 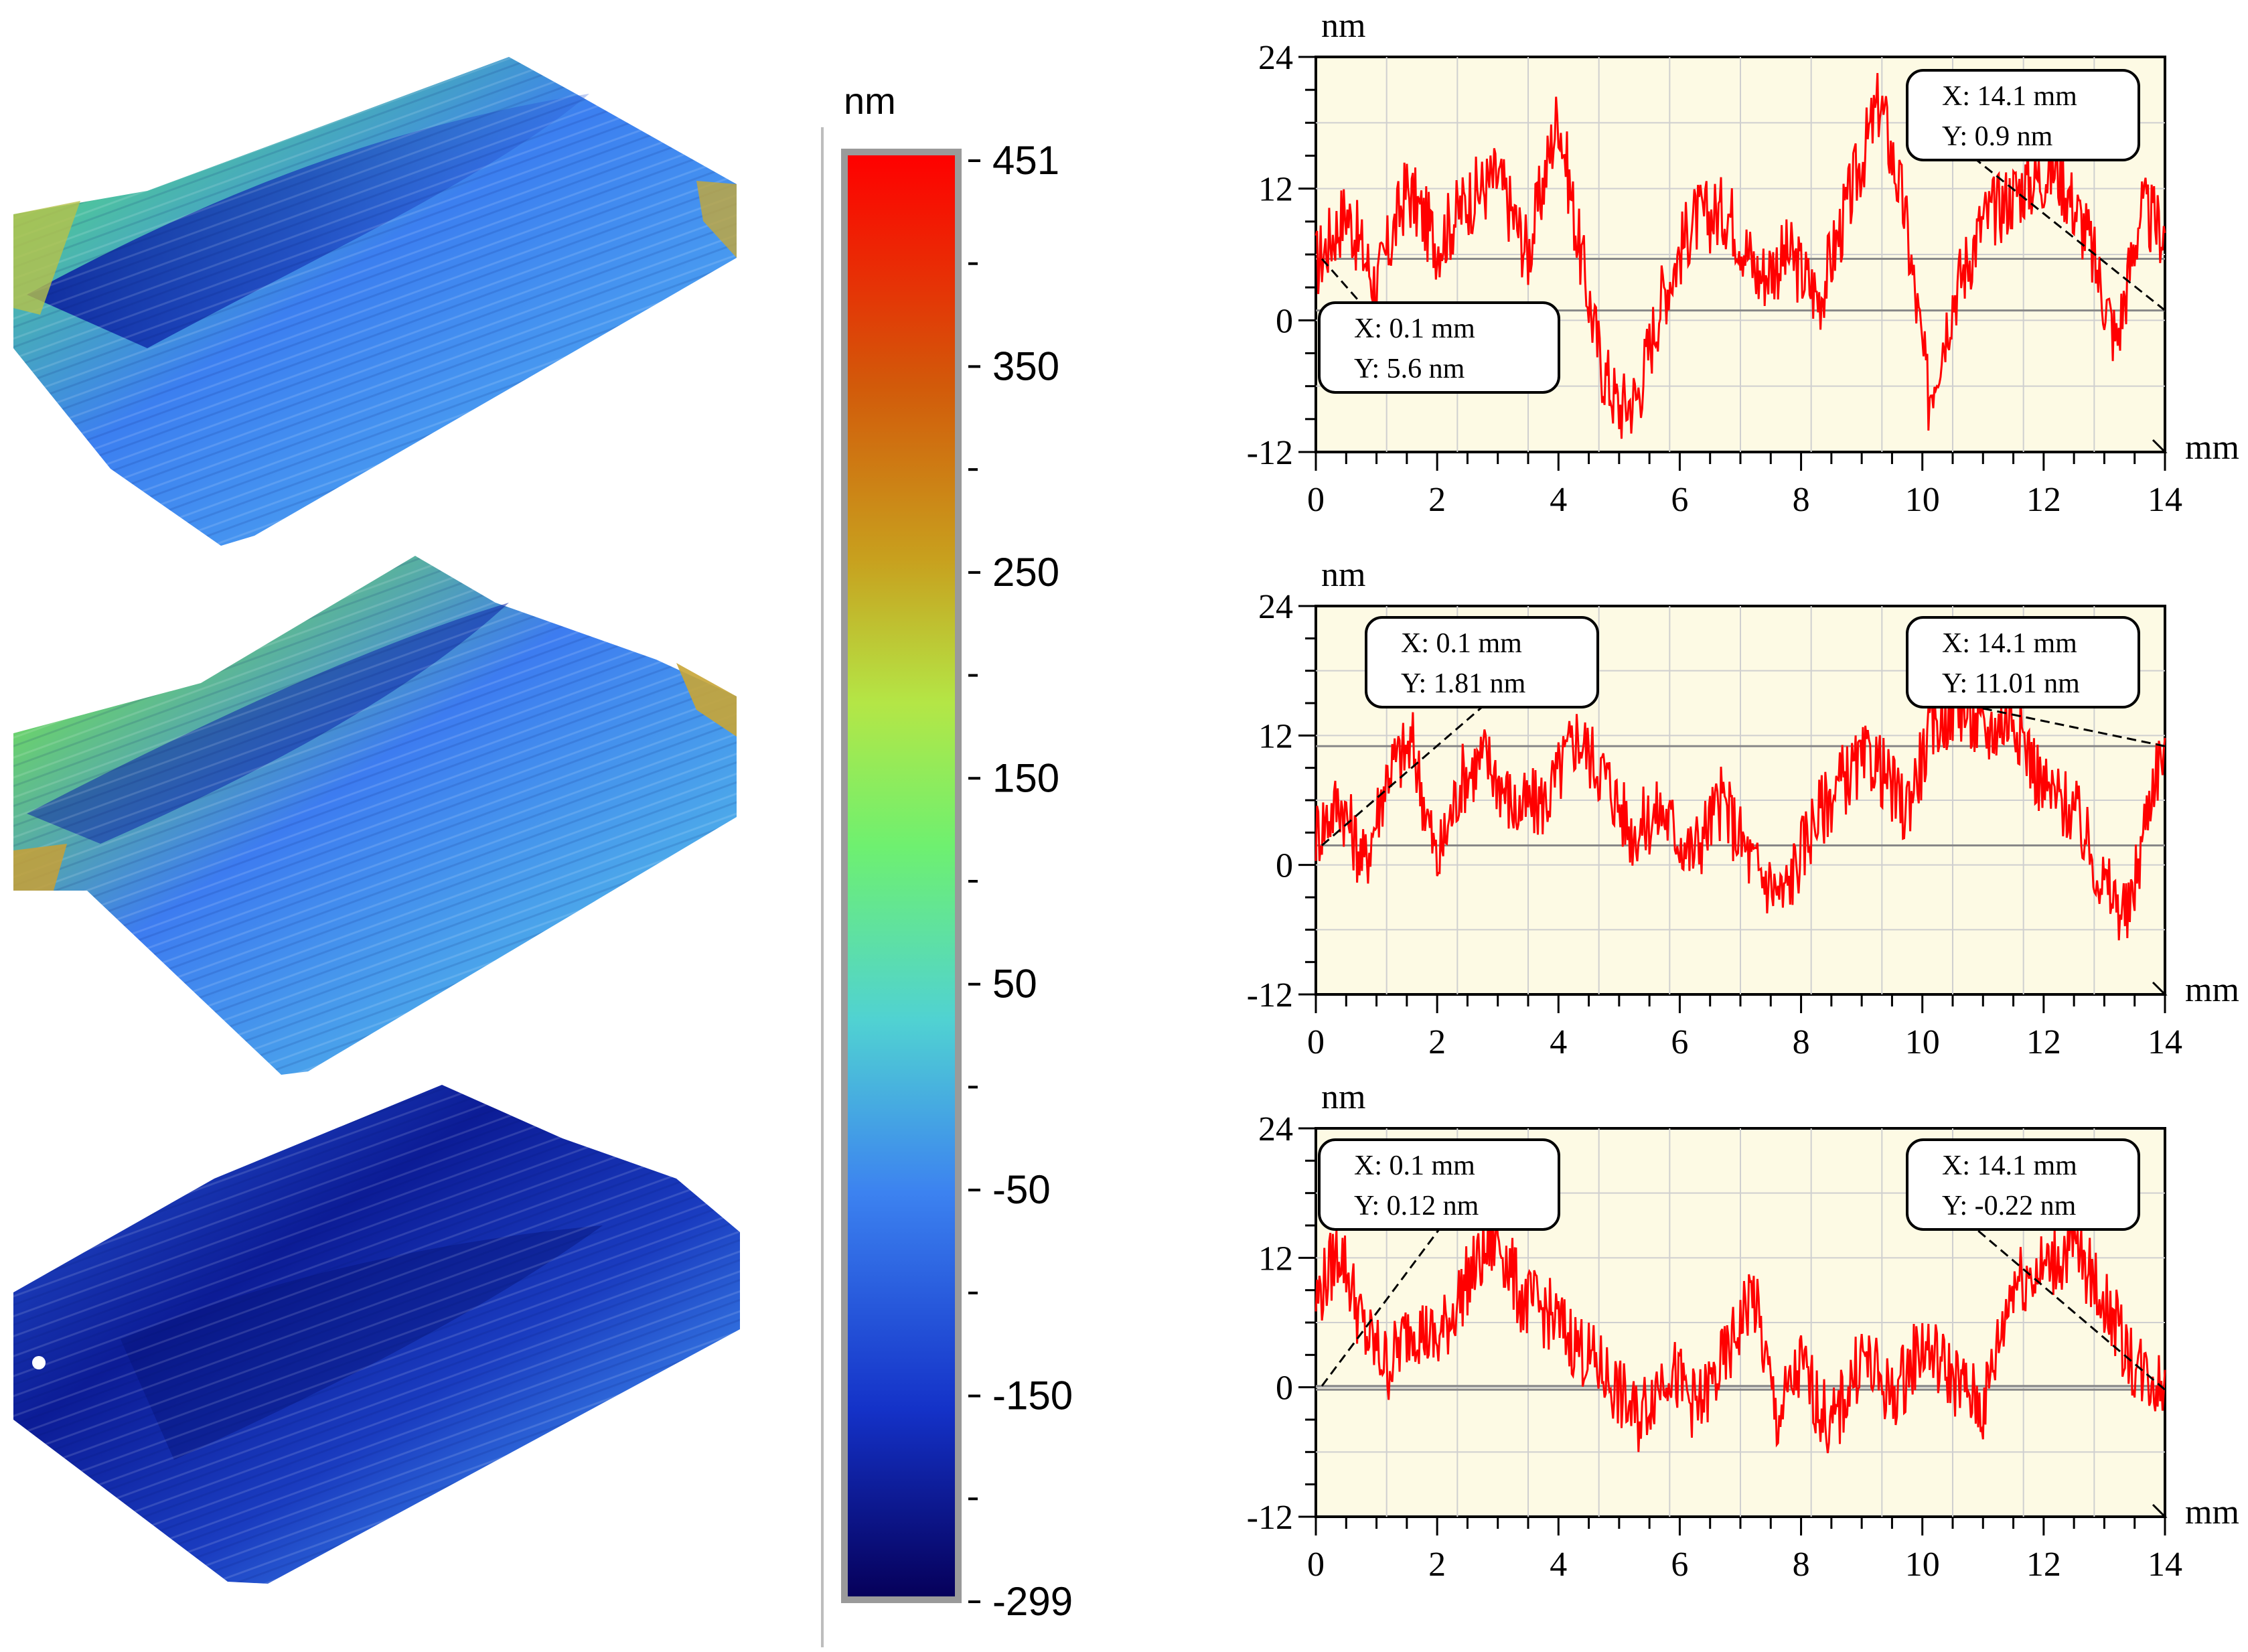 What do you see at coordinates (47, 258) in the screenshot?
I see `surface-1-edge` at bounding box center [47, 258].